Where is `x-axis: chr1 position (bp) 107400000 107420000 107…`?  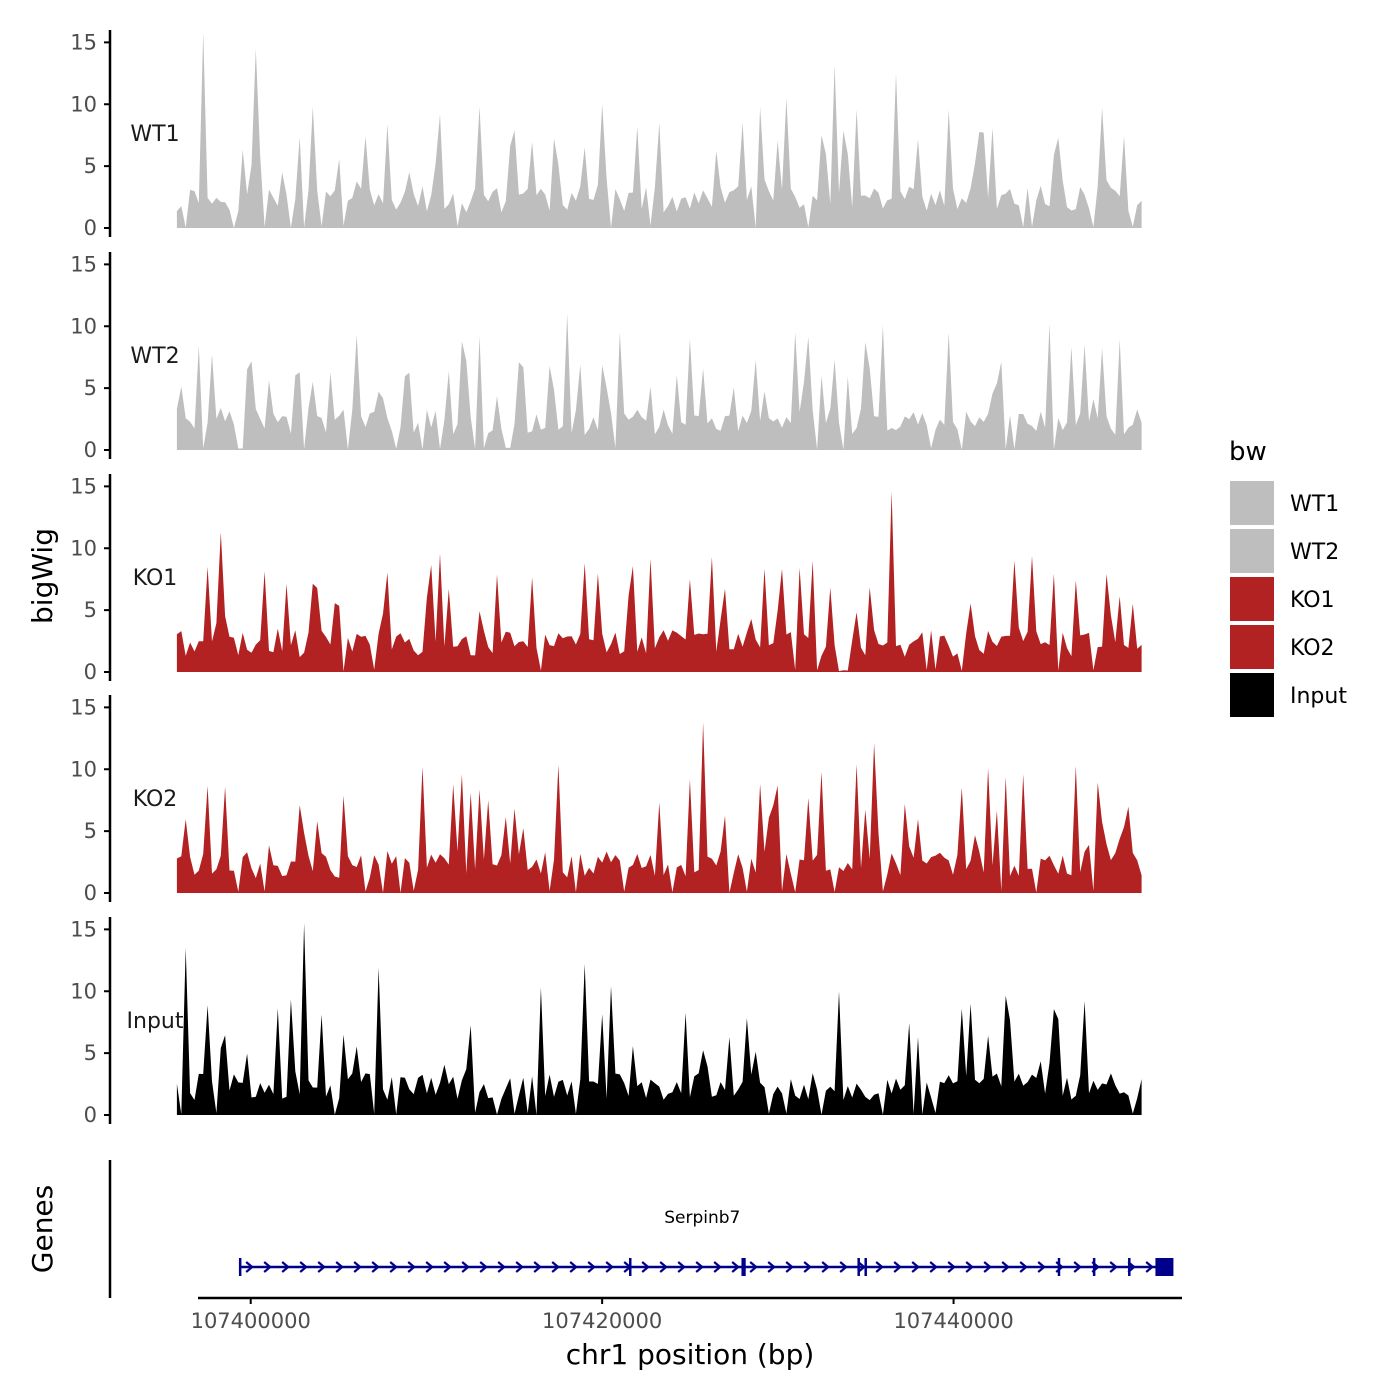
x-axis: chr1 position (bp) 107400000 107420000 107… is located at coordinates (686, 1333).